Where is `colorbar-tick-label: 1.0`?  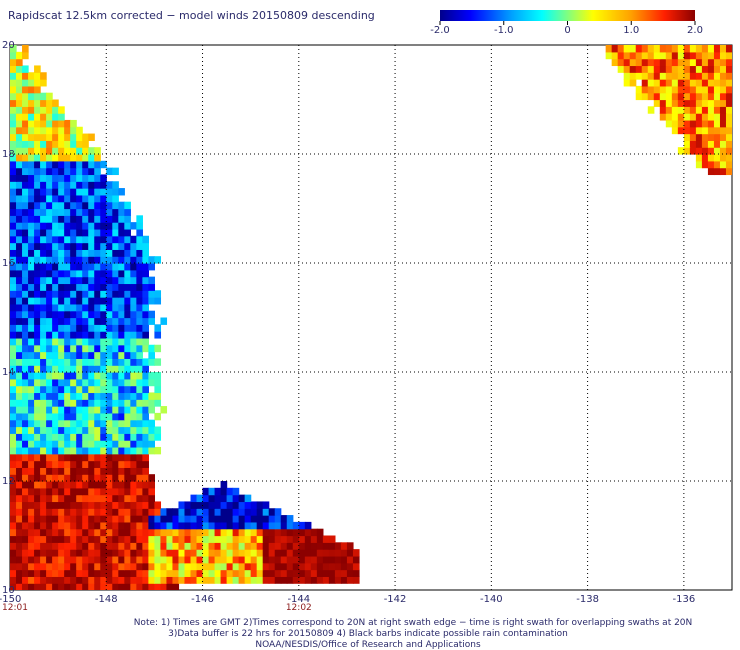 colorbar-tick-label: 1.0 is located at coordinates (631, 30).